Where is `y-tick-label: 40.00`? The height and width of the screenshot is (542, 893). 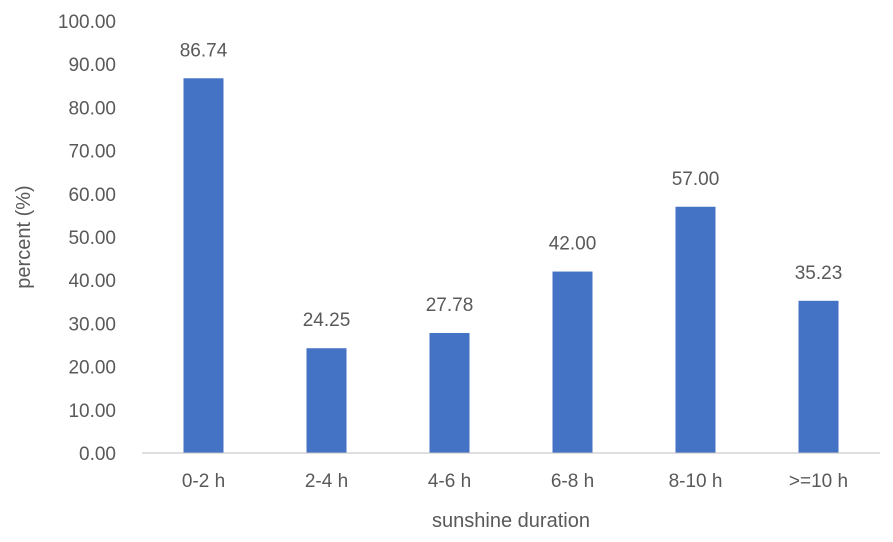 y-tick-label: 40.00 is located at coordinates (92, 281).